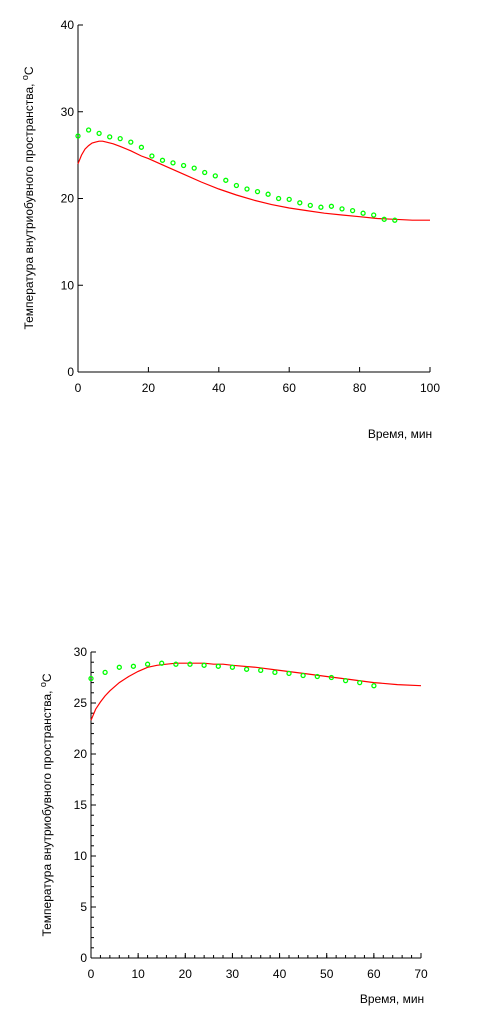  Describe the element at coordinates (83, 907) in the screenshot. I see `y-tick-label: 5` at that location.